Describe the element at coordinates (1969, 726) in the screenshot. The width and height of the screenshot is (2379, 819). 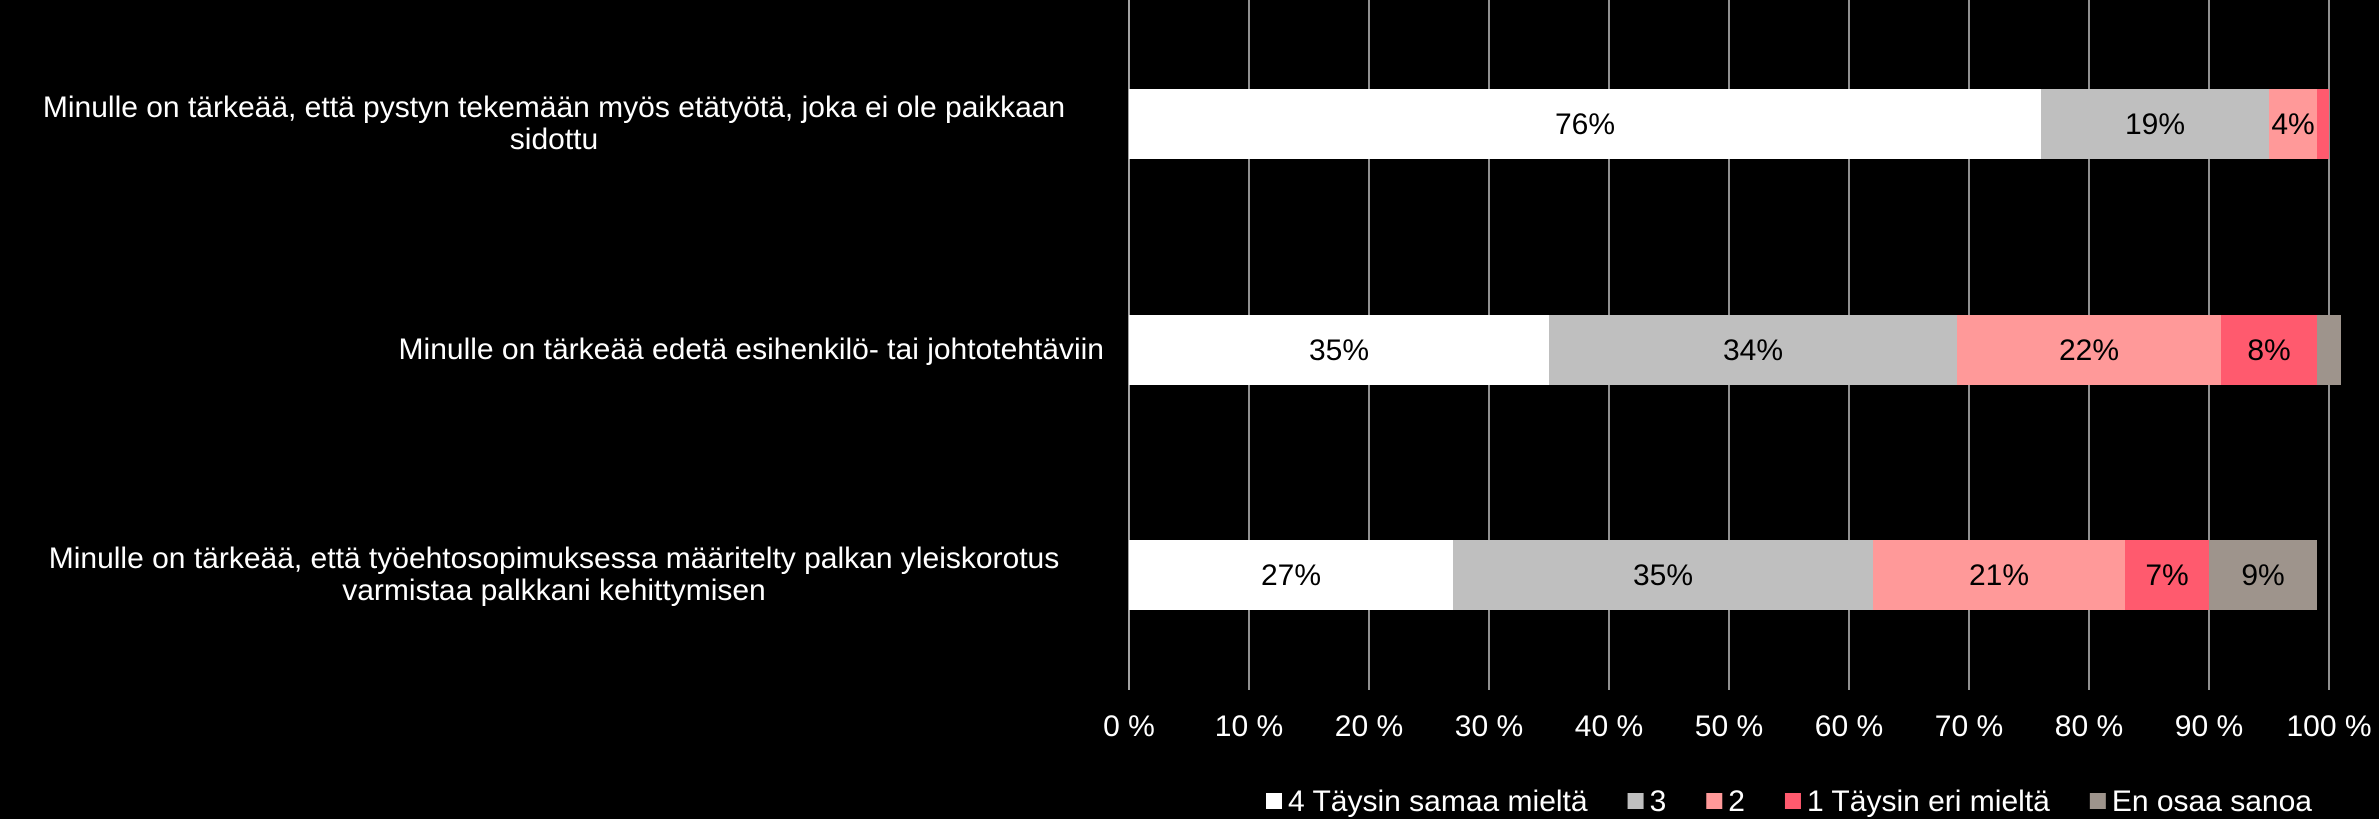
I see `x-tick-label: 70 %` at that location.